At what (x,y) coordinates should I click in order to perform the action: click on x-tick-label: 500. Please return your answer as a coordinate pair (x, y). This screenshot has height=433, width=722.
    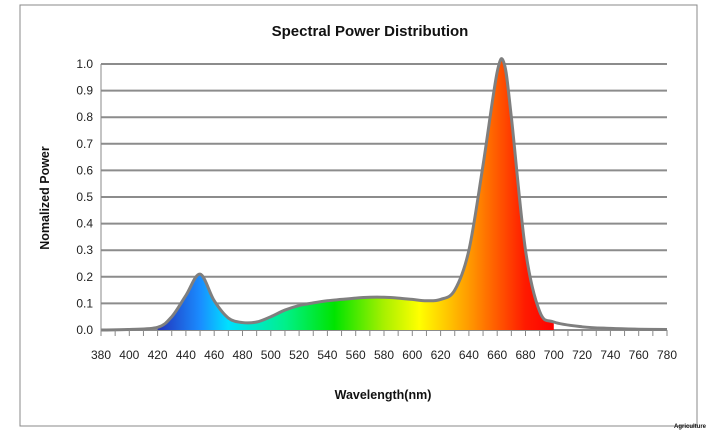
    Looking at the image, I should click on (271, 355).